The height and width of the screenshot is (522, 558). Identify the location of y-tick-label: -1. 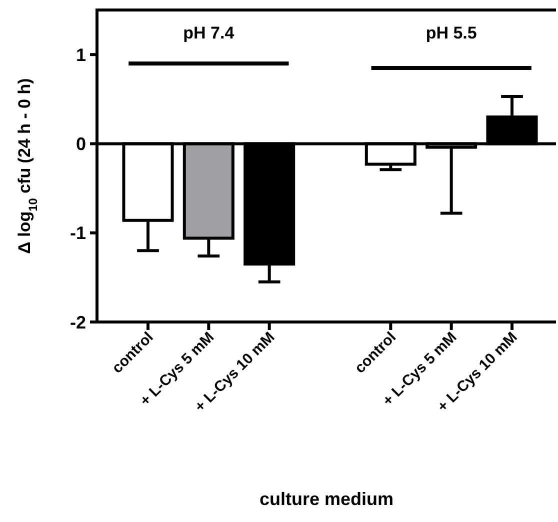
(78, 233).